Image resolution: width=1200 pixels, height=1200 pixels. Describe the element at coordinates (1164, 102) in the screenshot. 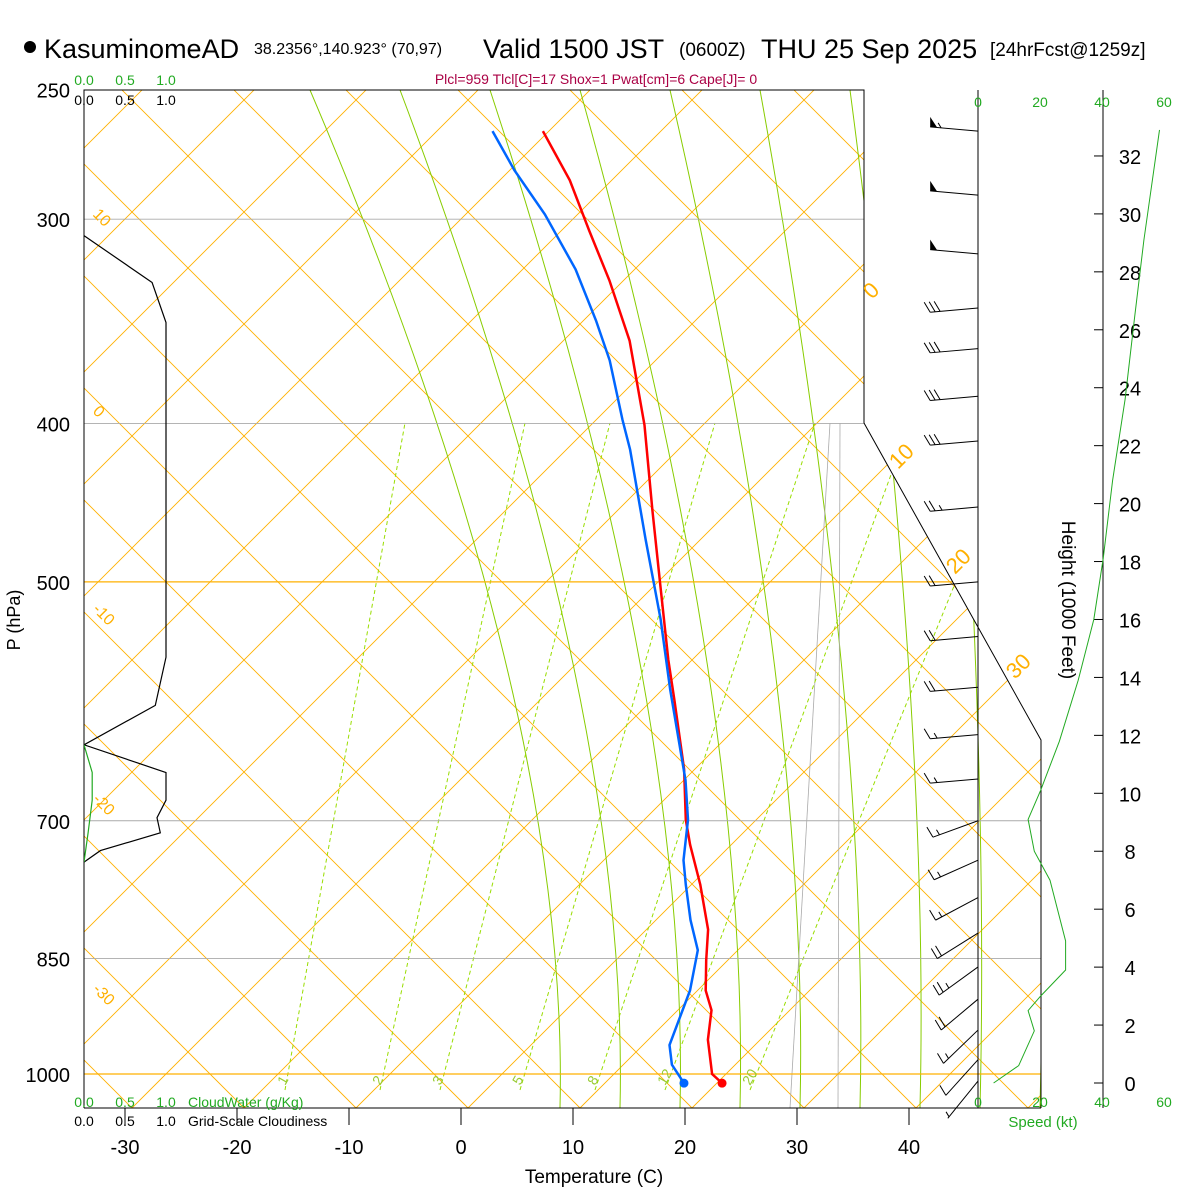

I see `speed-tick-label-top: 60` at that location.